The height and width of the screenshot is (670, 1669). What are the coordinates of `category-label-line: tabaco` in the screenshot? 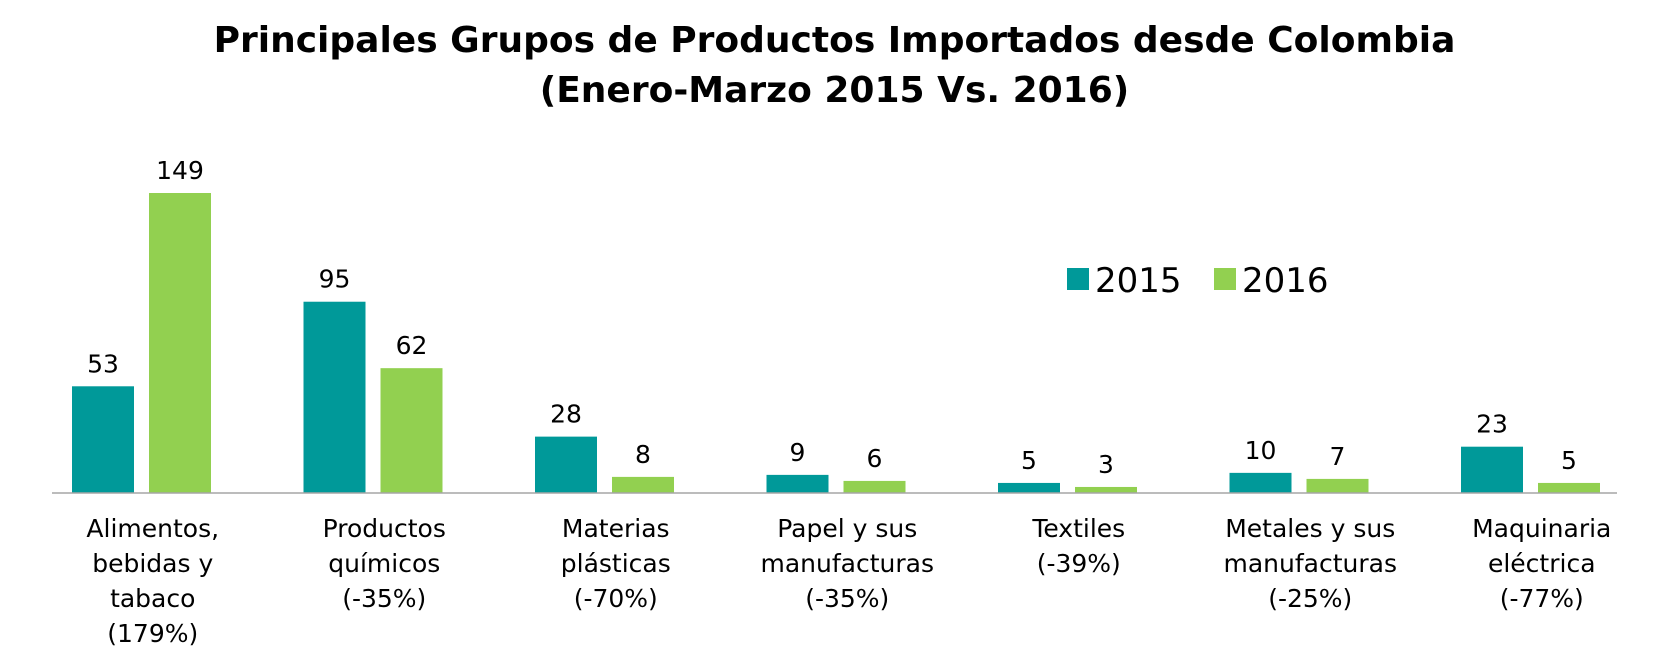 It's located at (152, 598).